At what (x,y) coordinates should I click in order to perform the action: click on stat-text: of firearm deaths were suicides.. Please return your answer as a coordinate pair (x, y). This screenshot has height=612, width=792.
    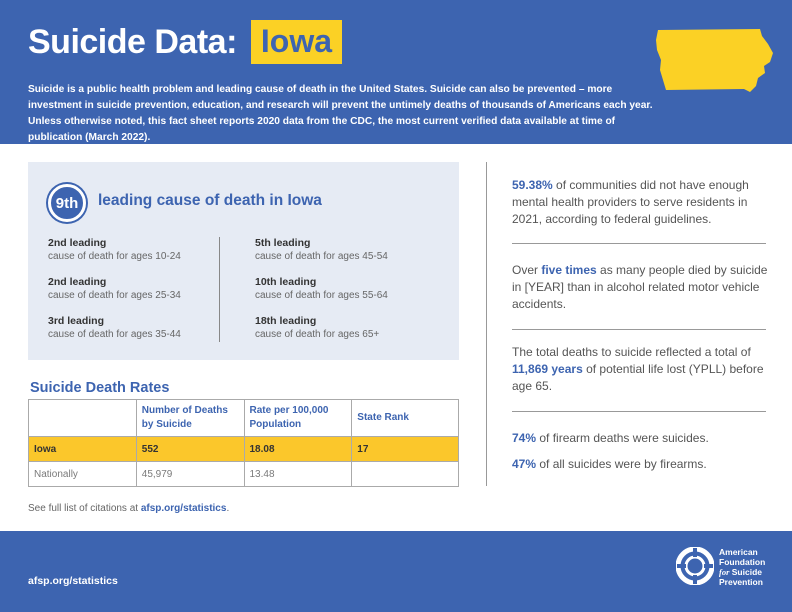
    Looking at the image, I should click on (622, 438).